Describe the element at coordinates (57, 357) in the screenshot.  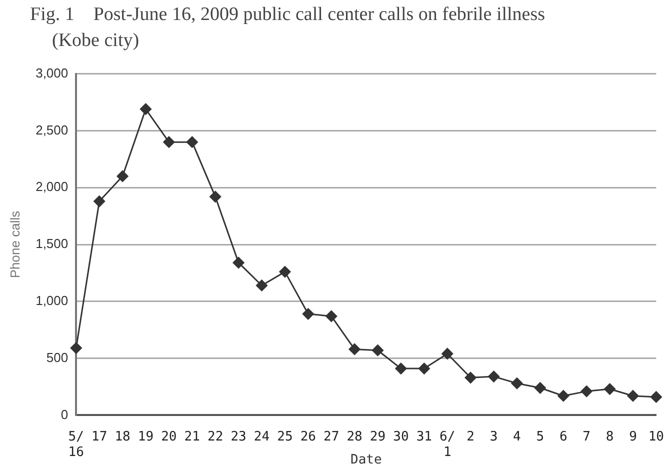
I see `y-tick-label: 500` at that location.